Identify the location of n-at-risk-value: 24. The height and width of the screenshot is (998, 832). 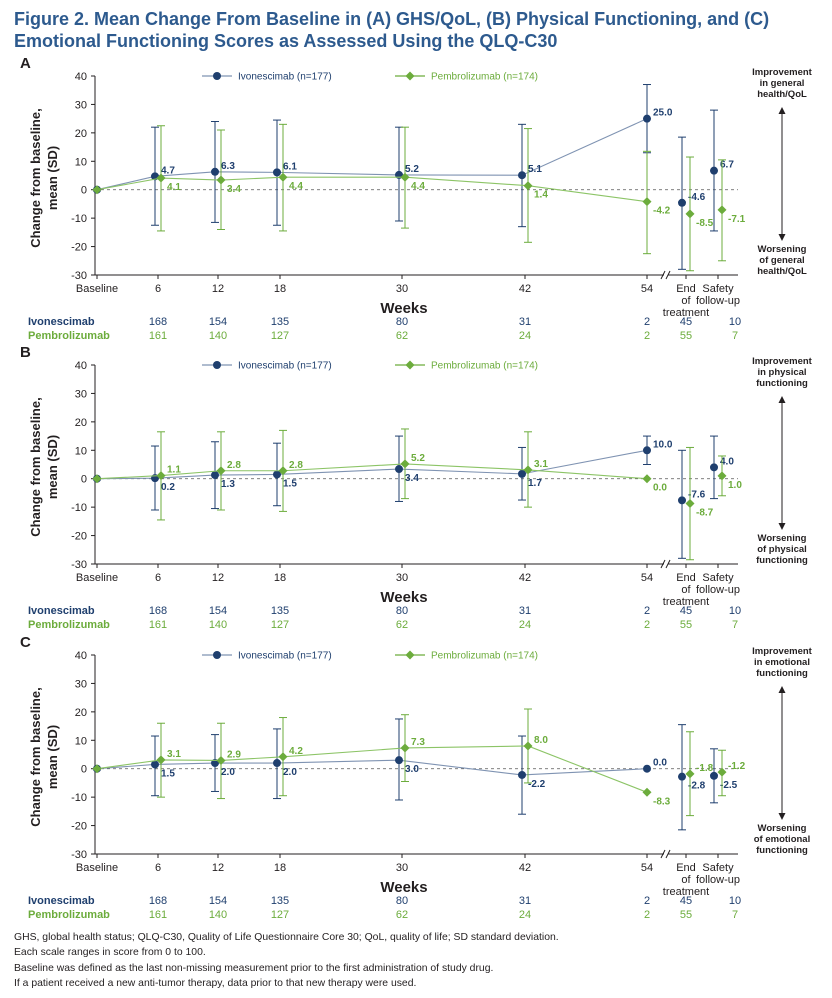
(525, 915).